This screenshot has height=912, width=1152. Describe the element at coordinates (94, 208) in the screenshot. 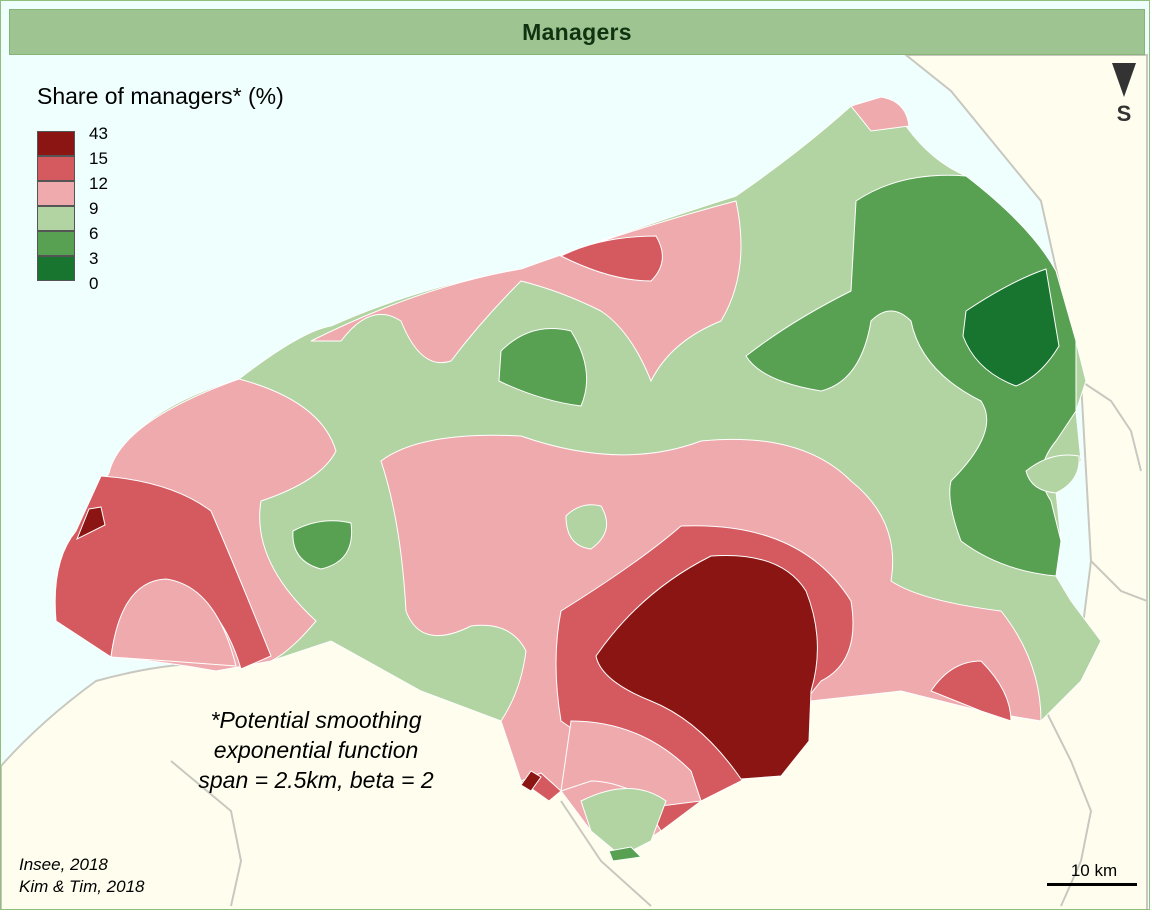

I see `legend-break-4: 9` at that location.